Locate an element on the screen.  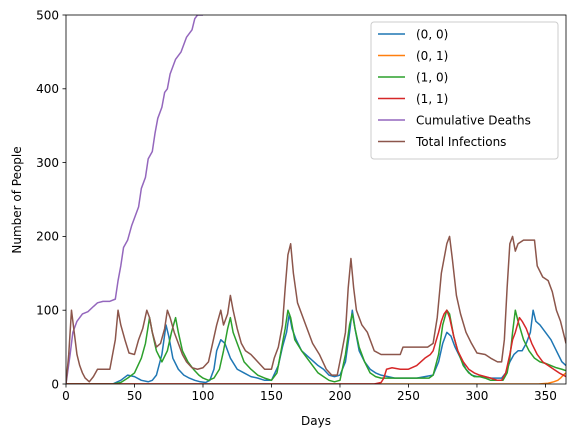
x-tick-label: 350 is located at coordinates (545, 396).